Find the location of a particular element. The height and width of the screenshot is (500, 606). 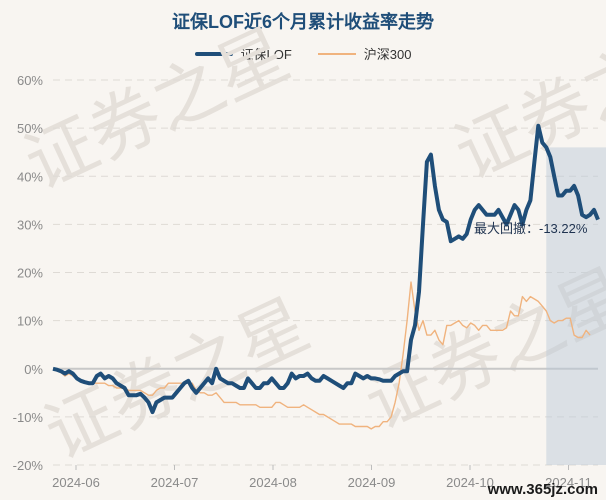

drawdown-shade-layer is located at coordinates (576, 306).